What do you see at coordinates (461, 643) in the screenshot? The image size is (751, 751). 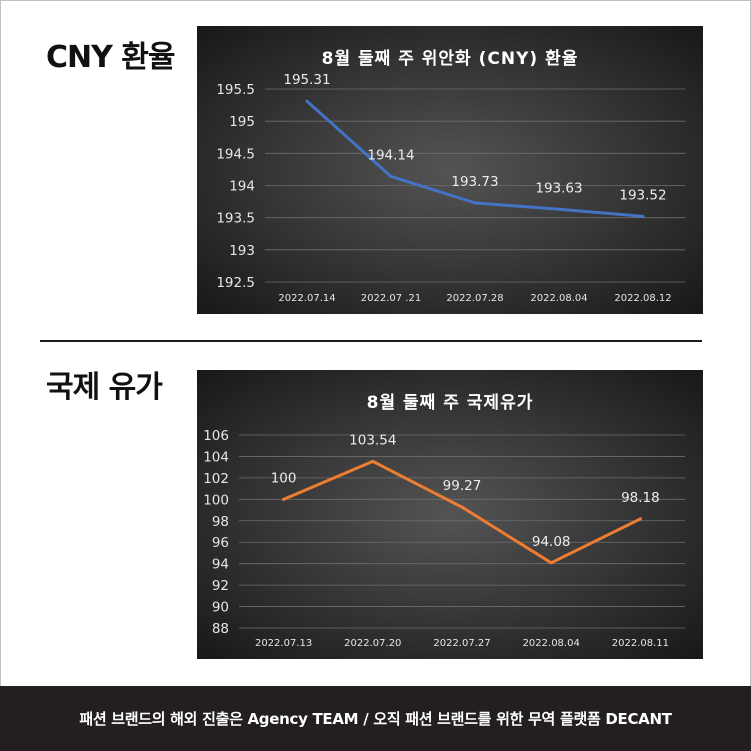 I see `x-tick-label: 2022.07.27` at bounding box center [461, 643].